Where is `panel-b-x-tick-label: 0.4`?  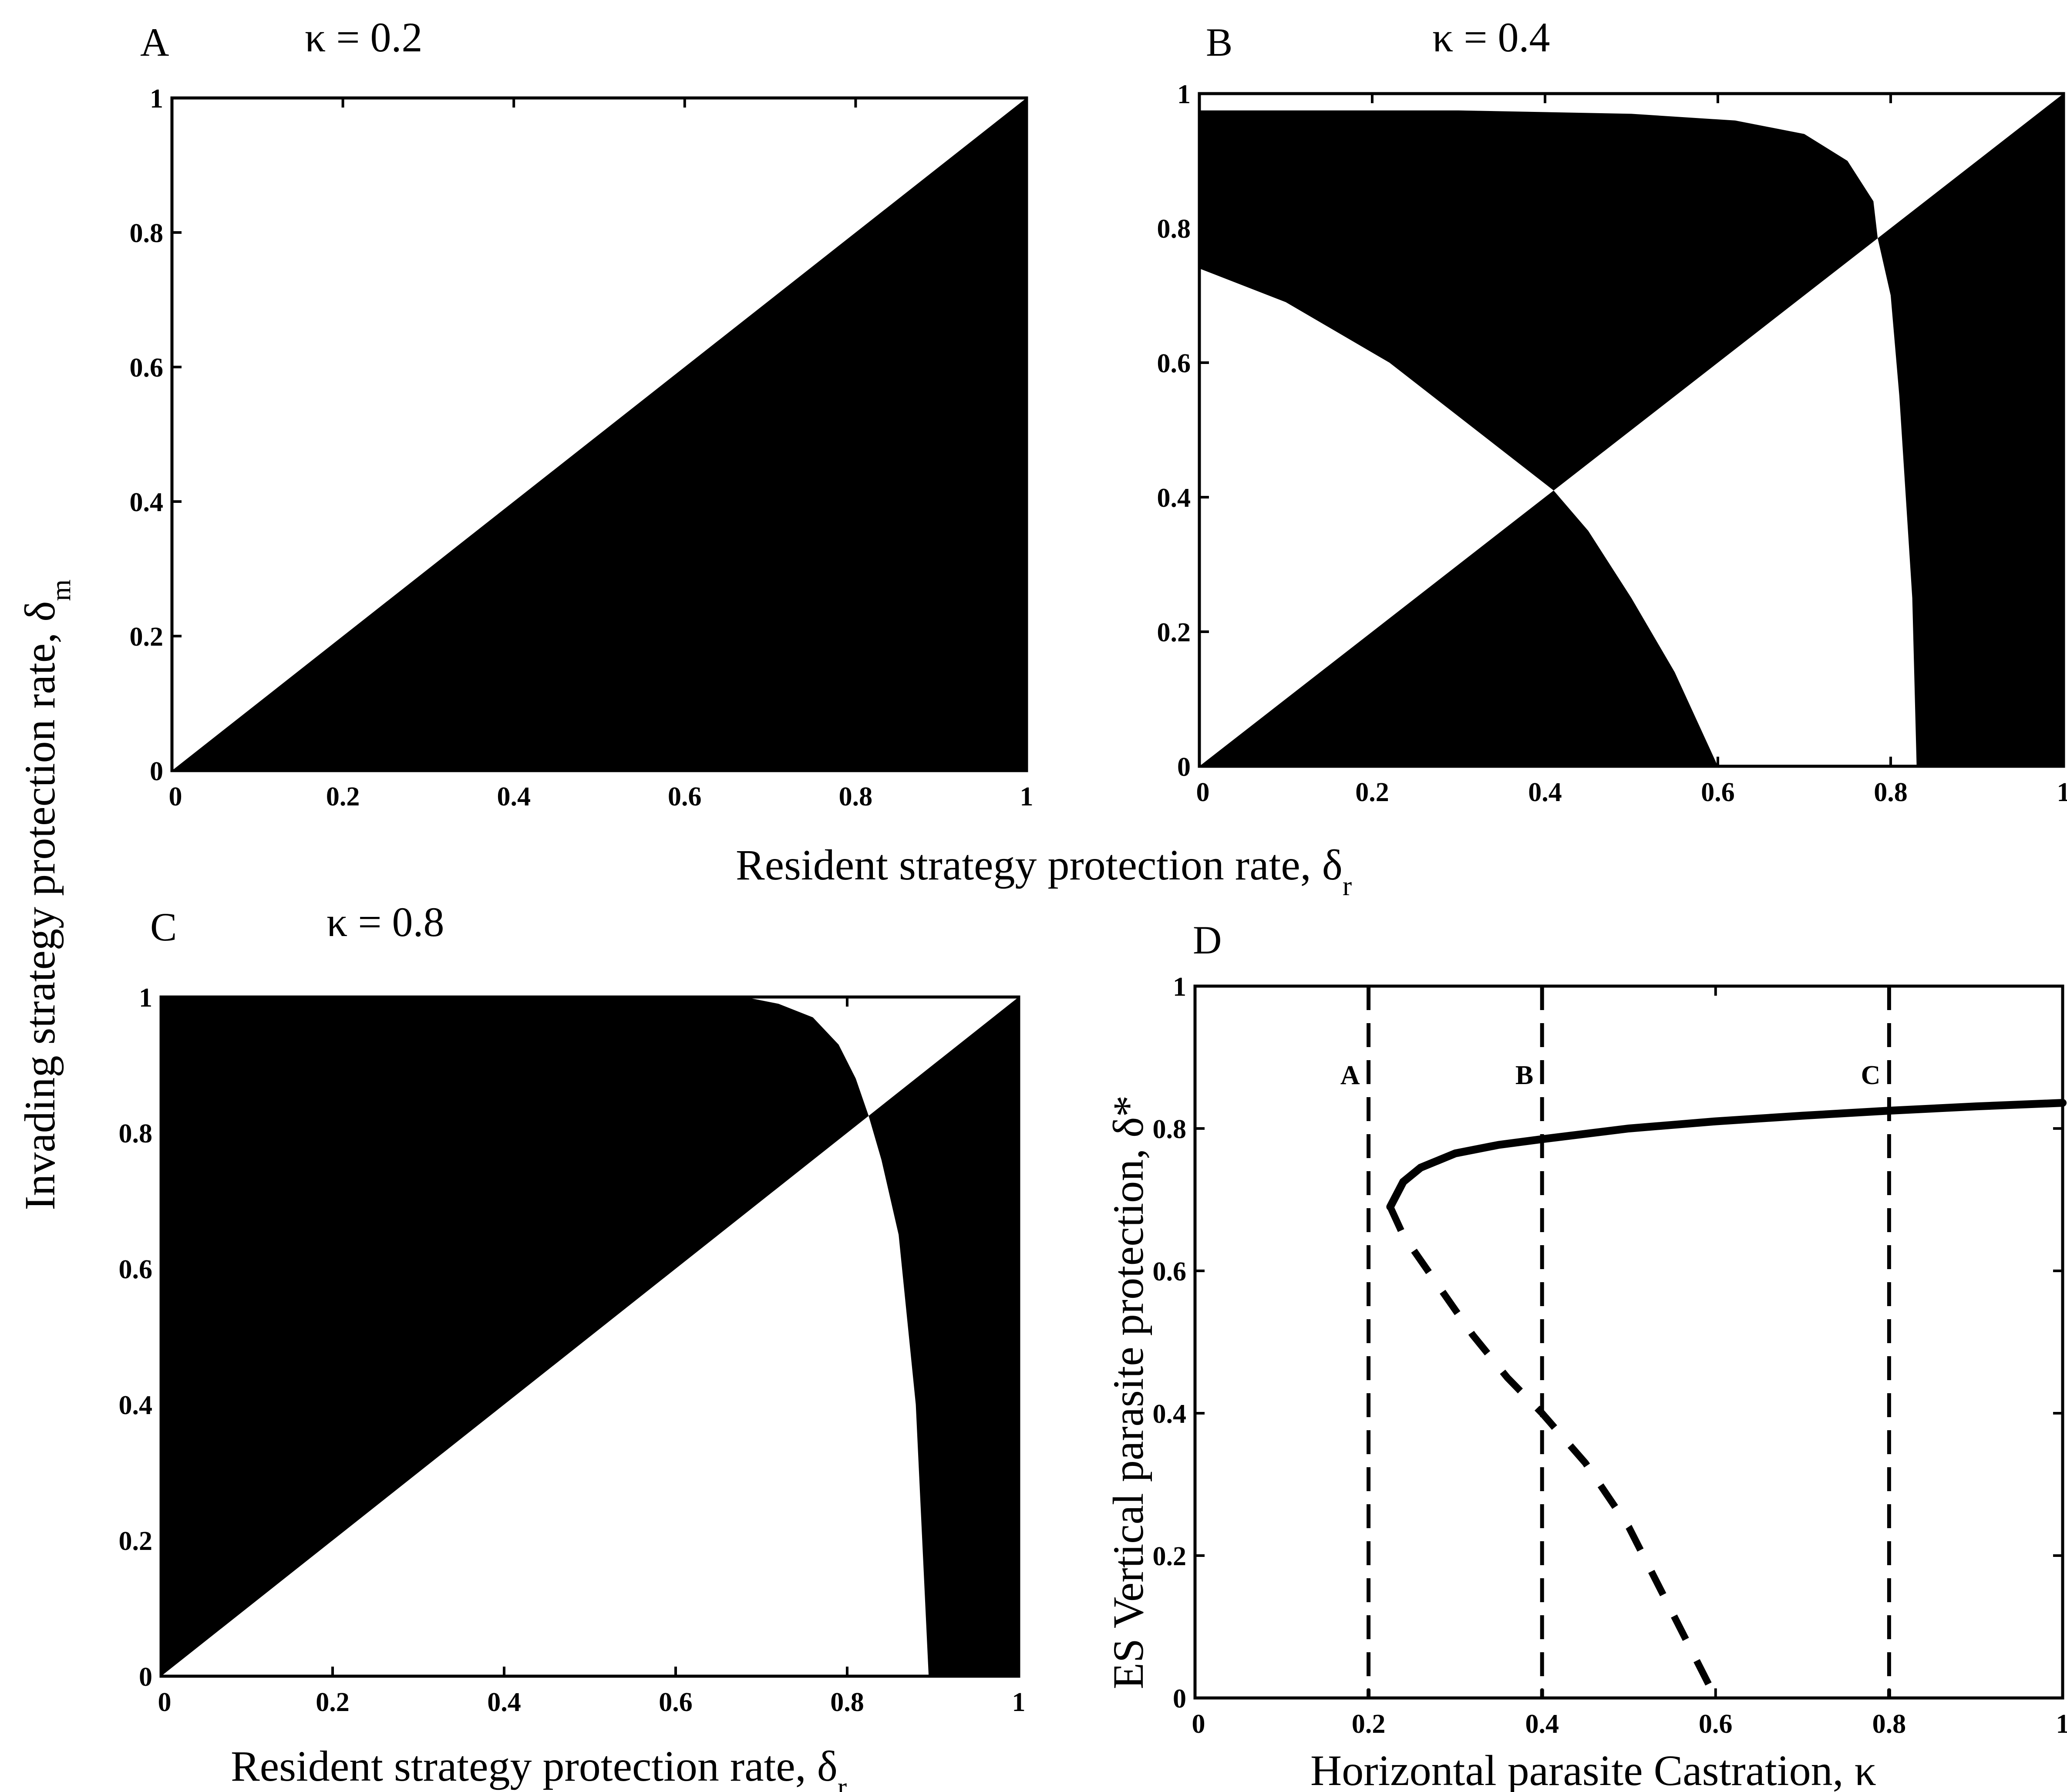
panel-b-x-tick-label: 0.4 is located at coordinates (1545, 792).